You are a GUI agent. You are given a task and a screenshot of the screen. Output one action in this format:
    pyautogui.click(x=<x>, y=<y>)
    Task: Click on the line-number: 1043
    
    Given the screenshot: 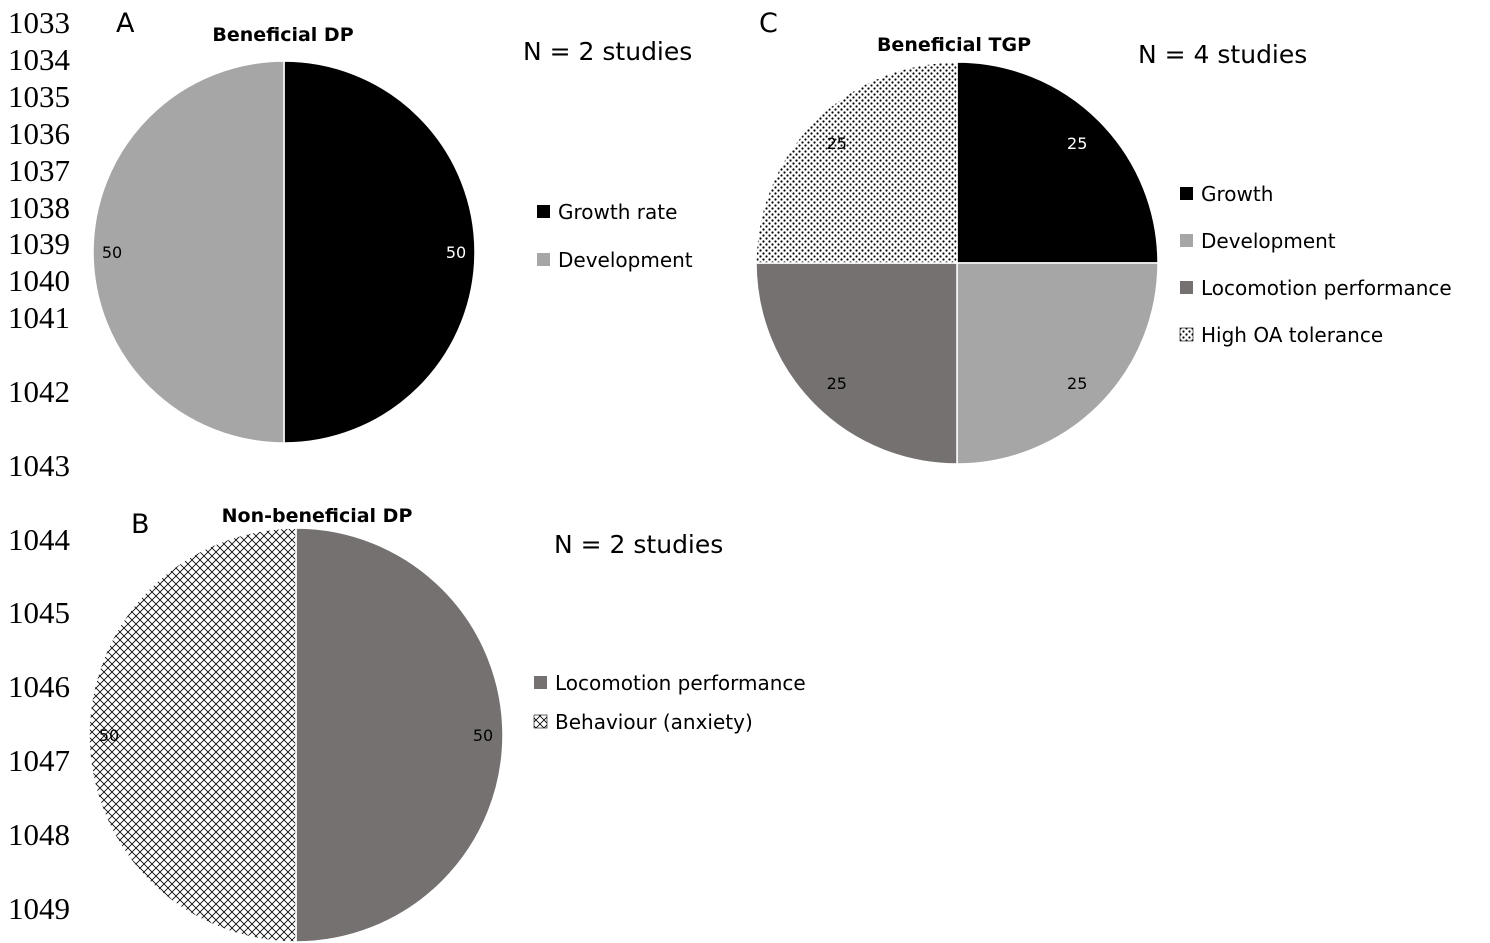 What is the action you would take?
    pyautogui.click(x=39, y=465)
    